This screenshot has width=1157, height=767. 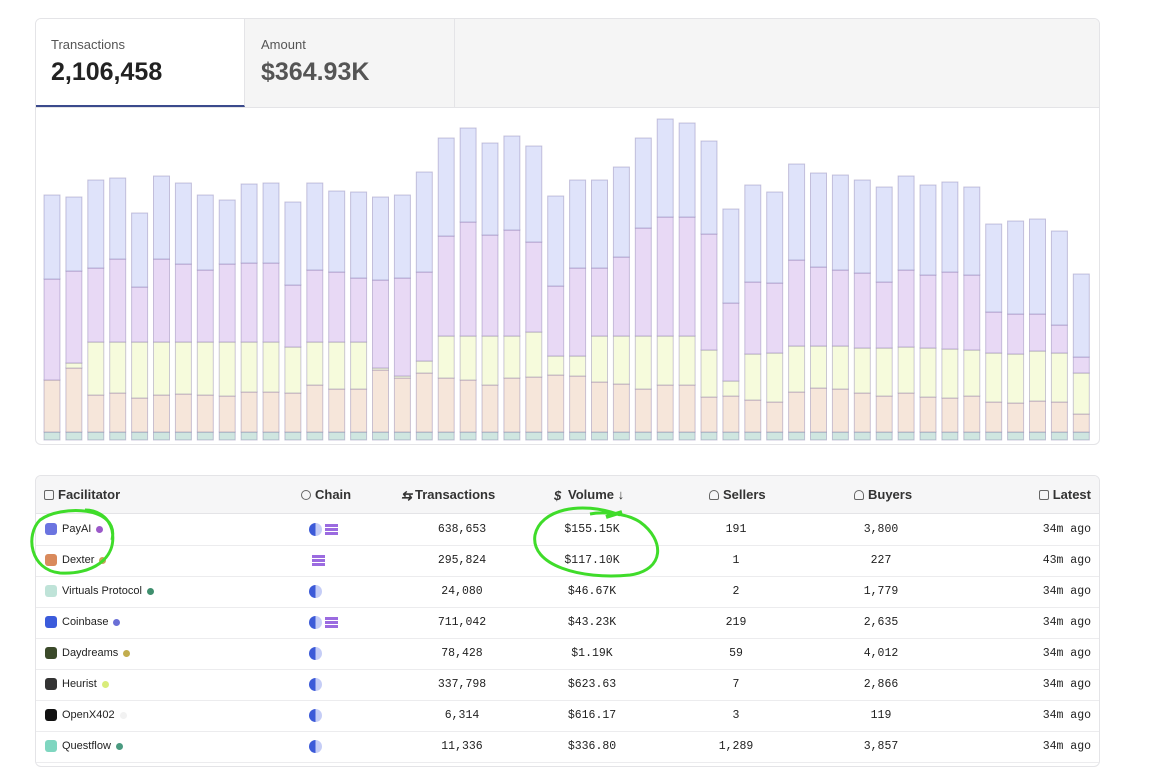 What do you see at coordinates (567, 685) in the screenshot?
I see `table-row: Heurist 337,798 $623.63 7 2,866 34m ago` at bounding box center [567, 685].